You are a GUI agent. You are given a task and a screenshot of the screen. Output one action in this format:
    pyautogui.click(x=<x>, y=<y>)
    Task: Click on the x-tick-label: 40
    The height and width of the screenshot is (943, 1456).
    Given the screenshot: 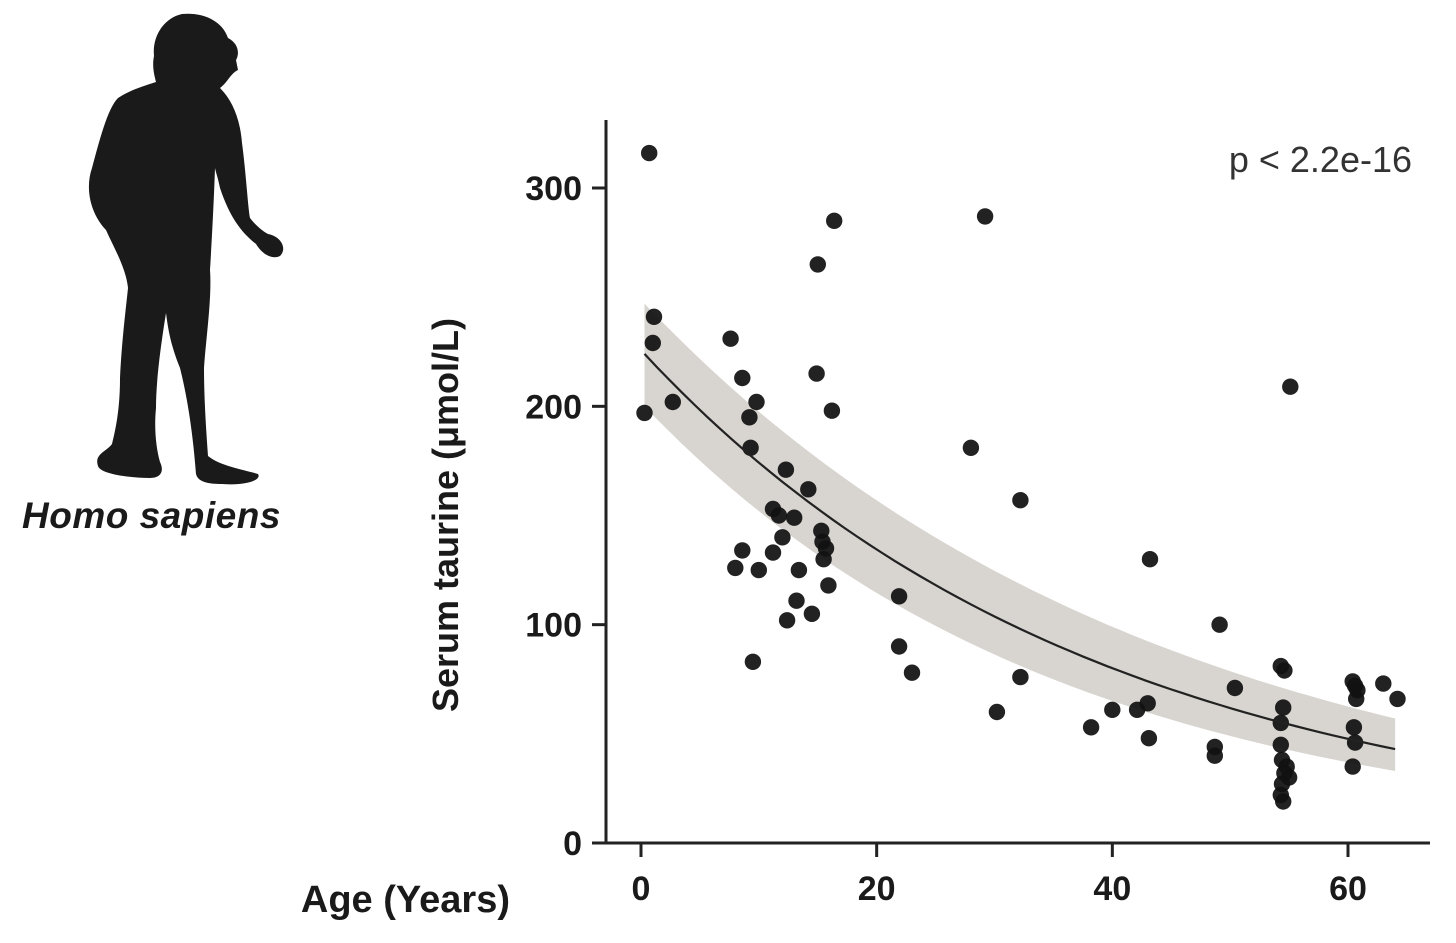 What is the action you would take?
    pyautogui.click(x=1112, y=889)
    